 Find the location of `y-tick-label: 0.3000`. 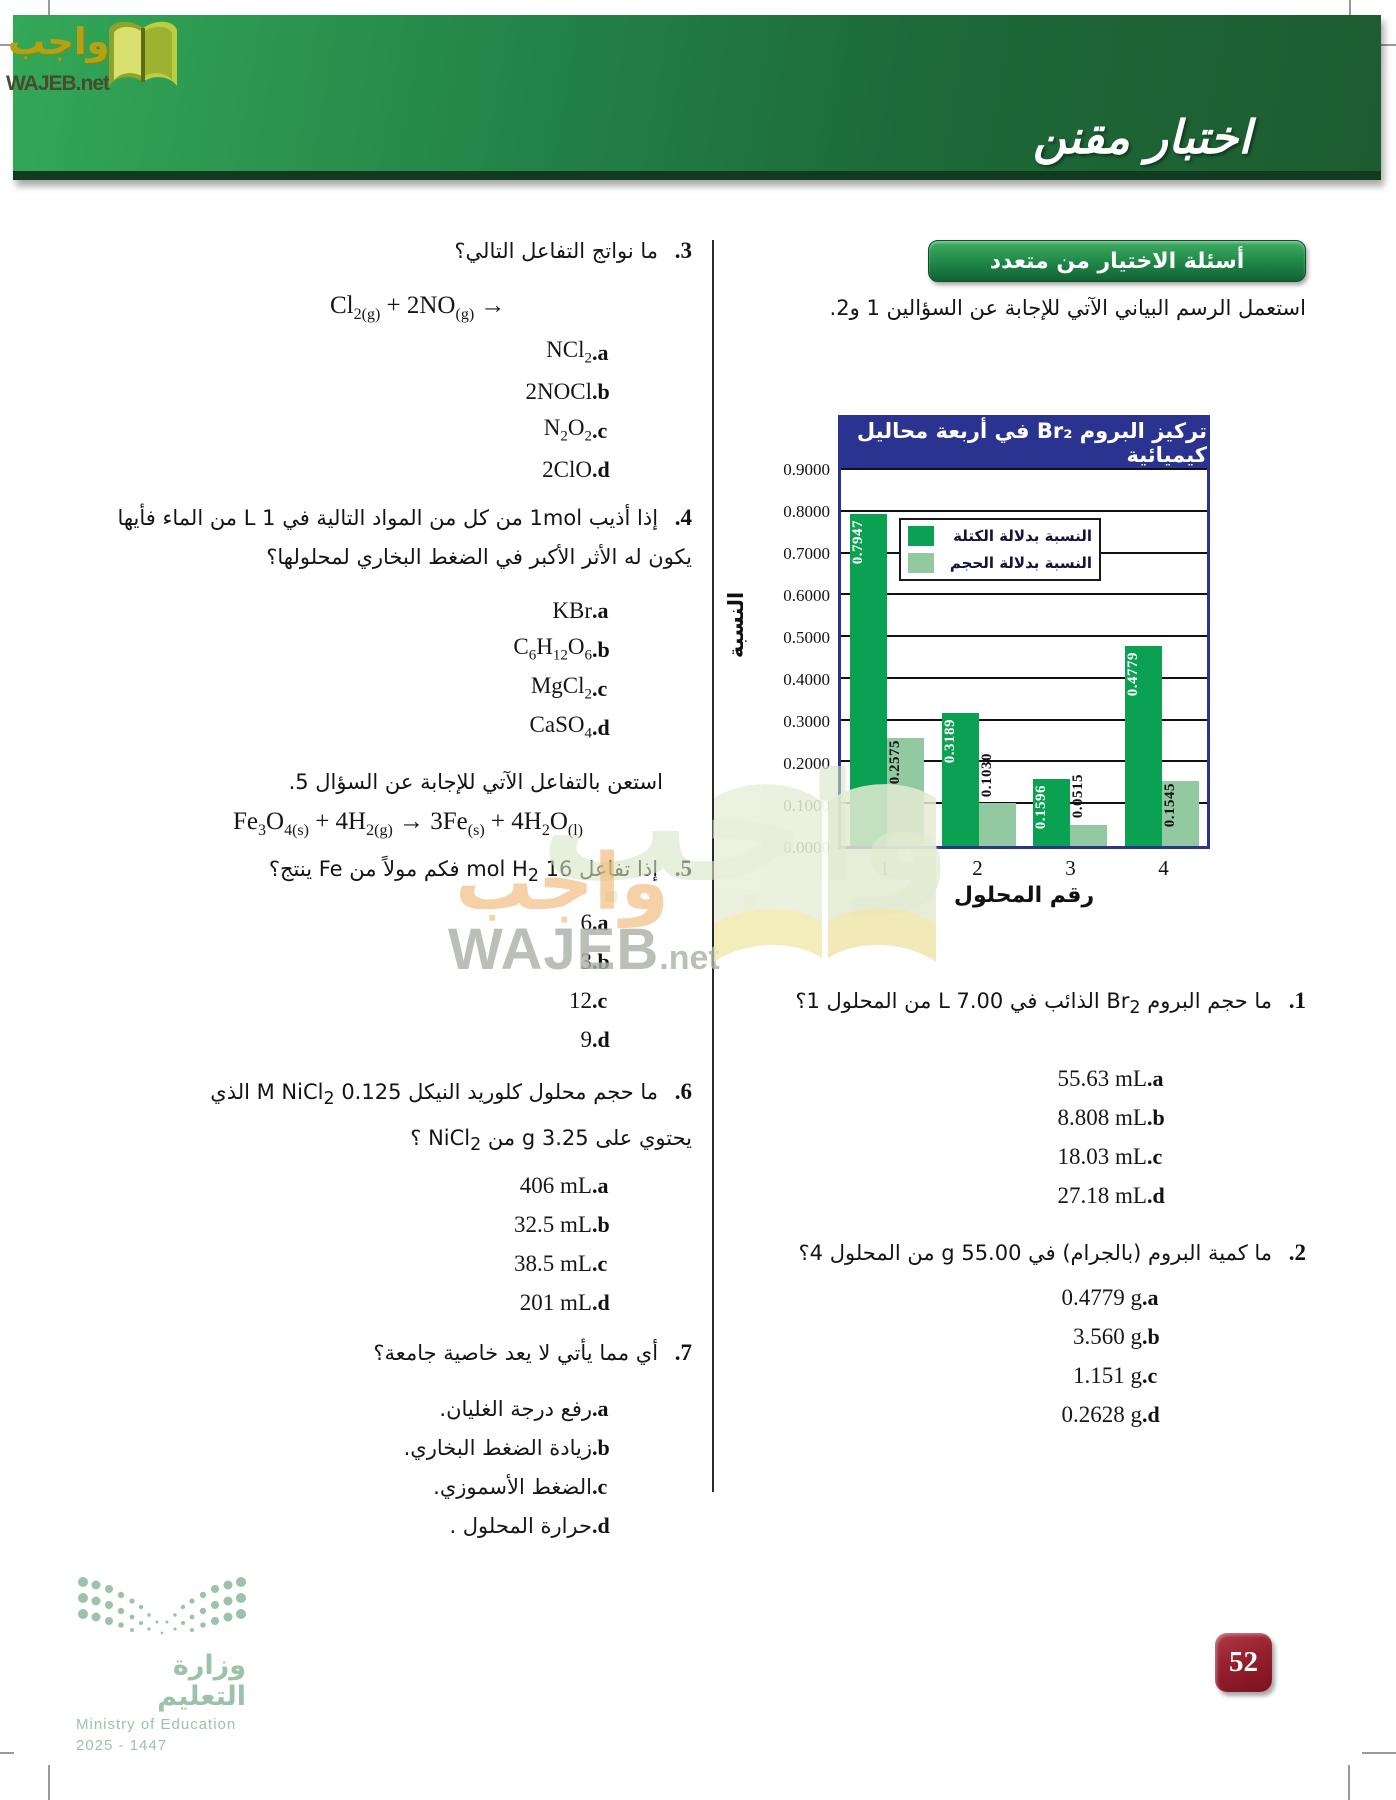

y-tick-label: 0.3000 is located at coordinates (806, 721).